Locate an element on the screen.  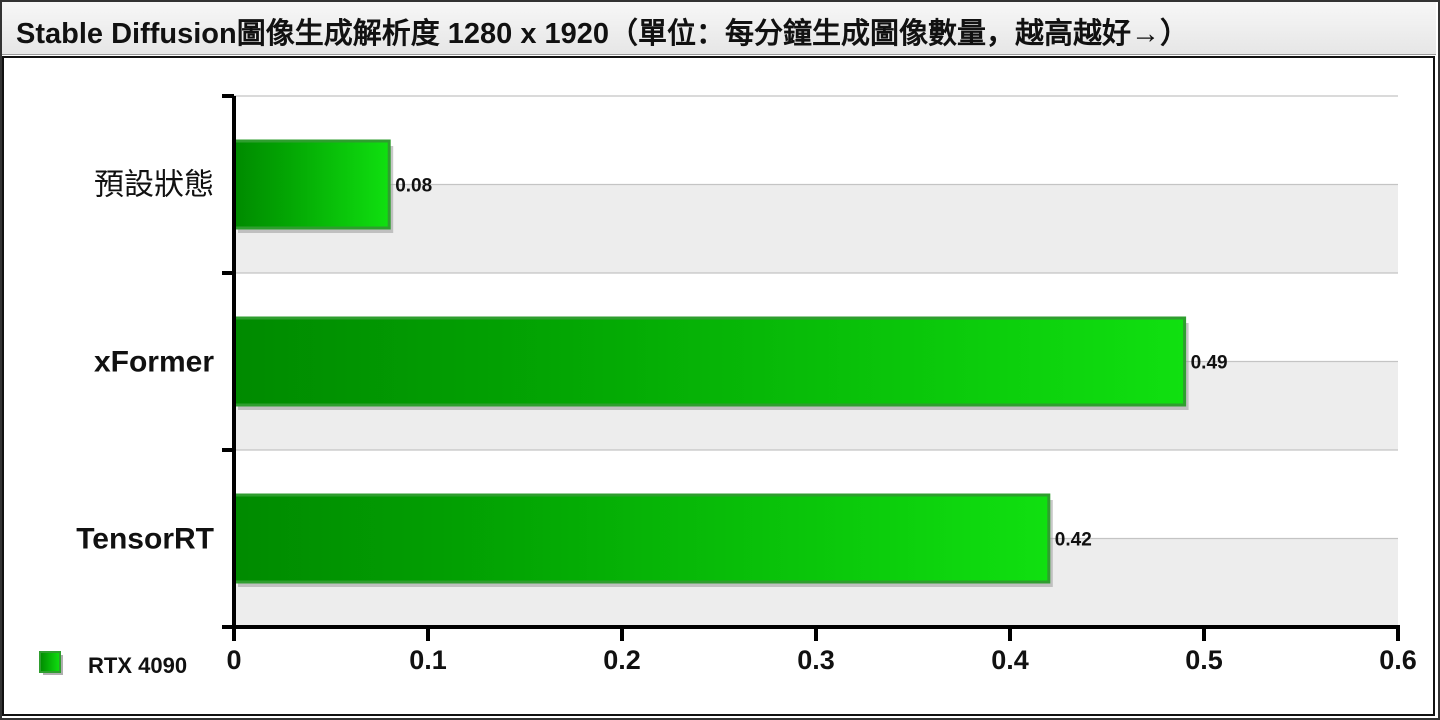
plot-band-lower is located at coordinates (816, 228).